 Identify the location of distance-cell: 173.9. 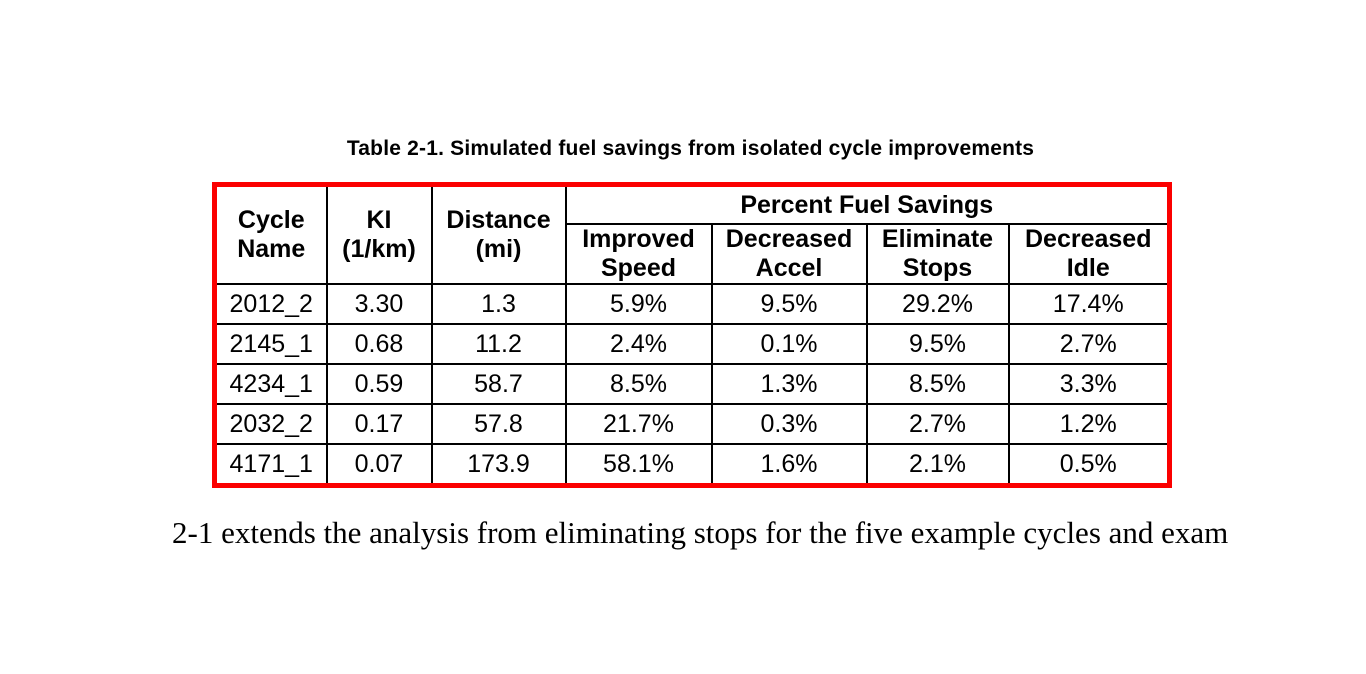
(498, 465).